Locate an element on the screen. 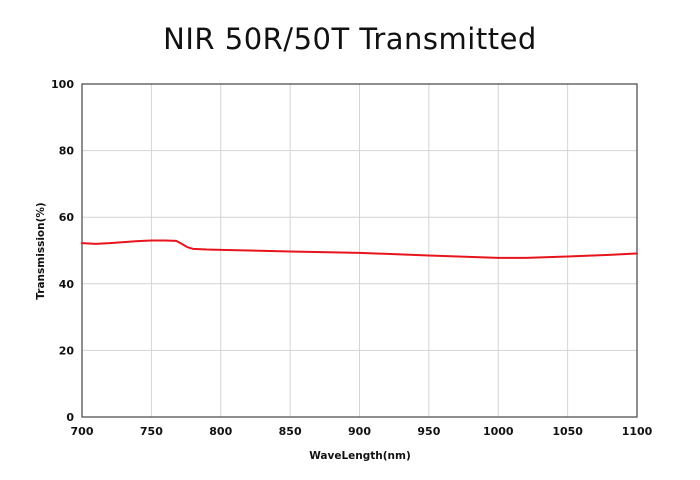  x-tick-label: 750 is located at coordinates (151, 431).